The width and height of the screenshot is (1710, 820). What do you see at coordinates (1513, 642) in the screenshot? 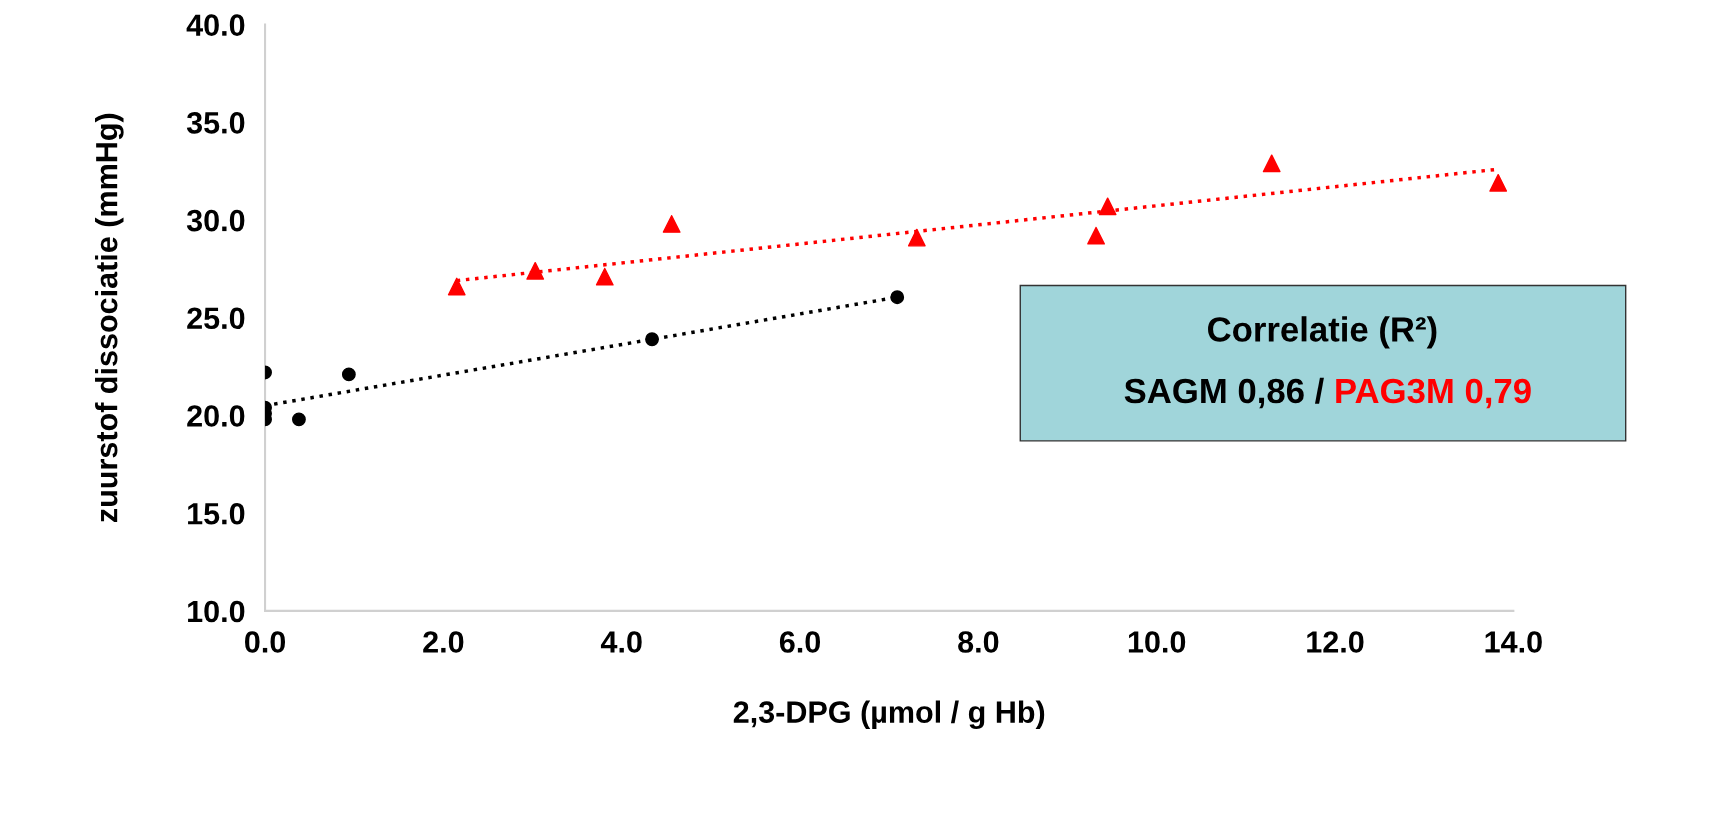
I see `x-tick-label: 14.0` at bounding box center [1513, 642].